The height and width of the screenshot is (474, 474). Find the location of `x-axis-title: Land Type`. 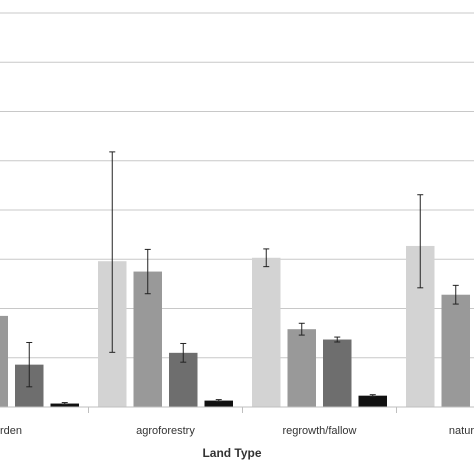

x-axis-title: Land Type is located at coordinates (231, 453).